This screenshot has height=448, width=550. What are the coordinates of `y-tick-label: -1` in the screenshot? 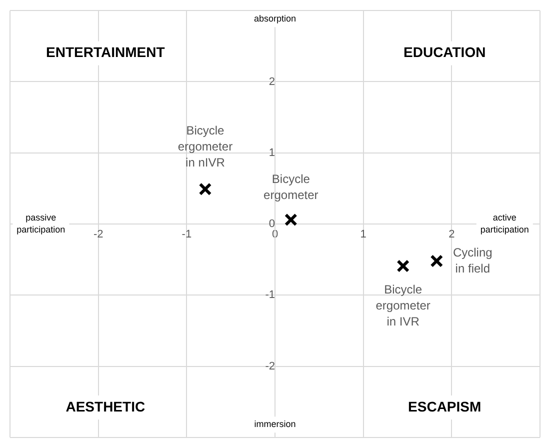 It's located at (270, 295).